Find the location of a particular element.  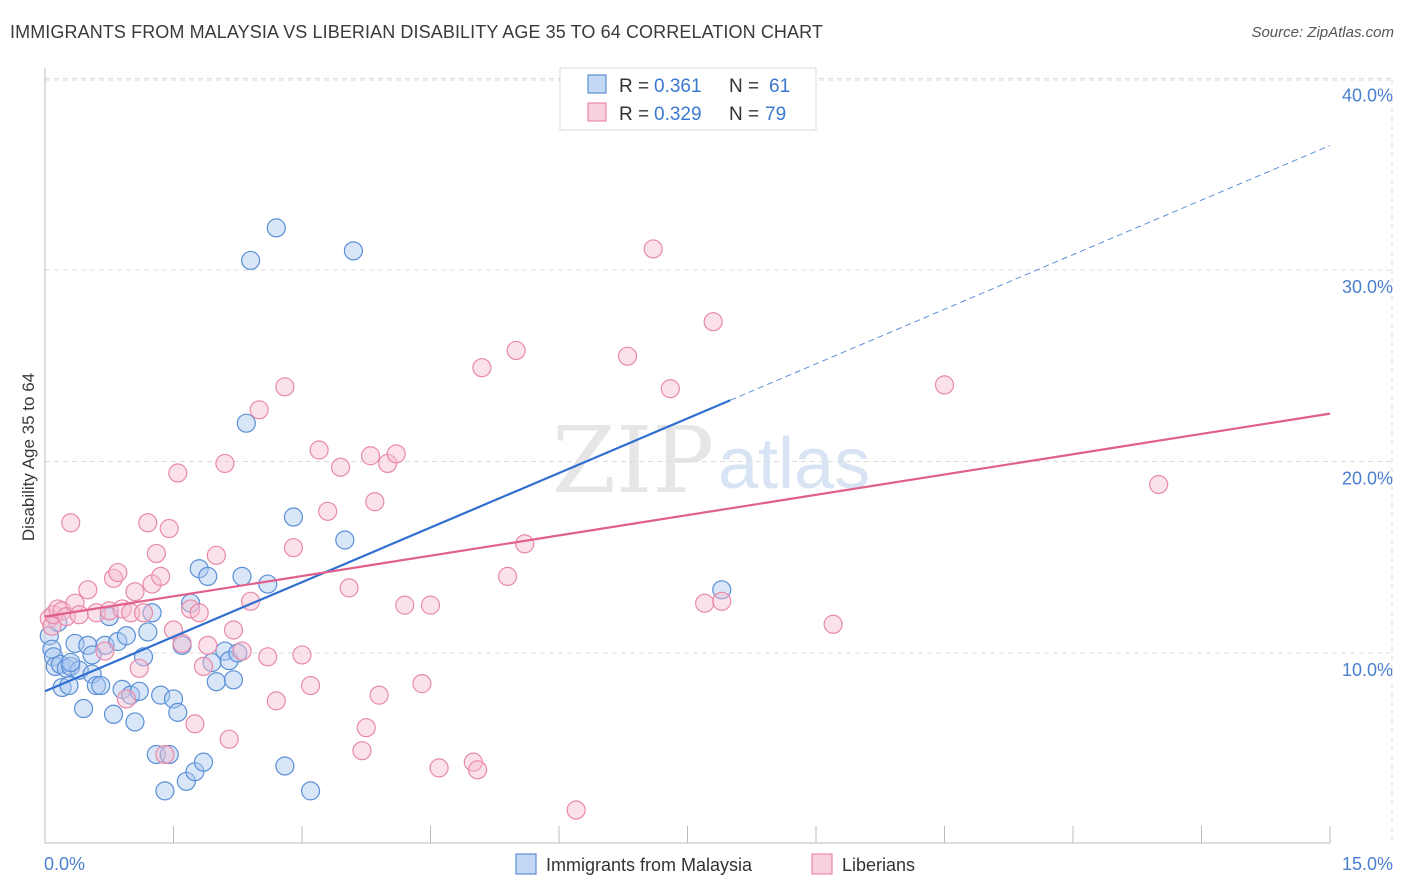

malaysia-trend-extension is located at coordinates (1030, 273).